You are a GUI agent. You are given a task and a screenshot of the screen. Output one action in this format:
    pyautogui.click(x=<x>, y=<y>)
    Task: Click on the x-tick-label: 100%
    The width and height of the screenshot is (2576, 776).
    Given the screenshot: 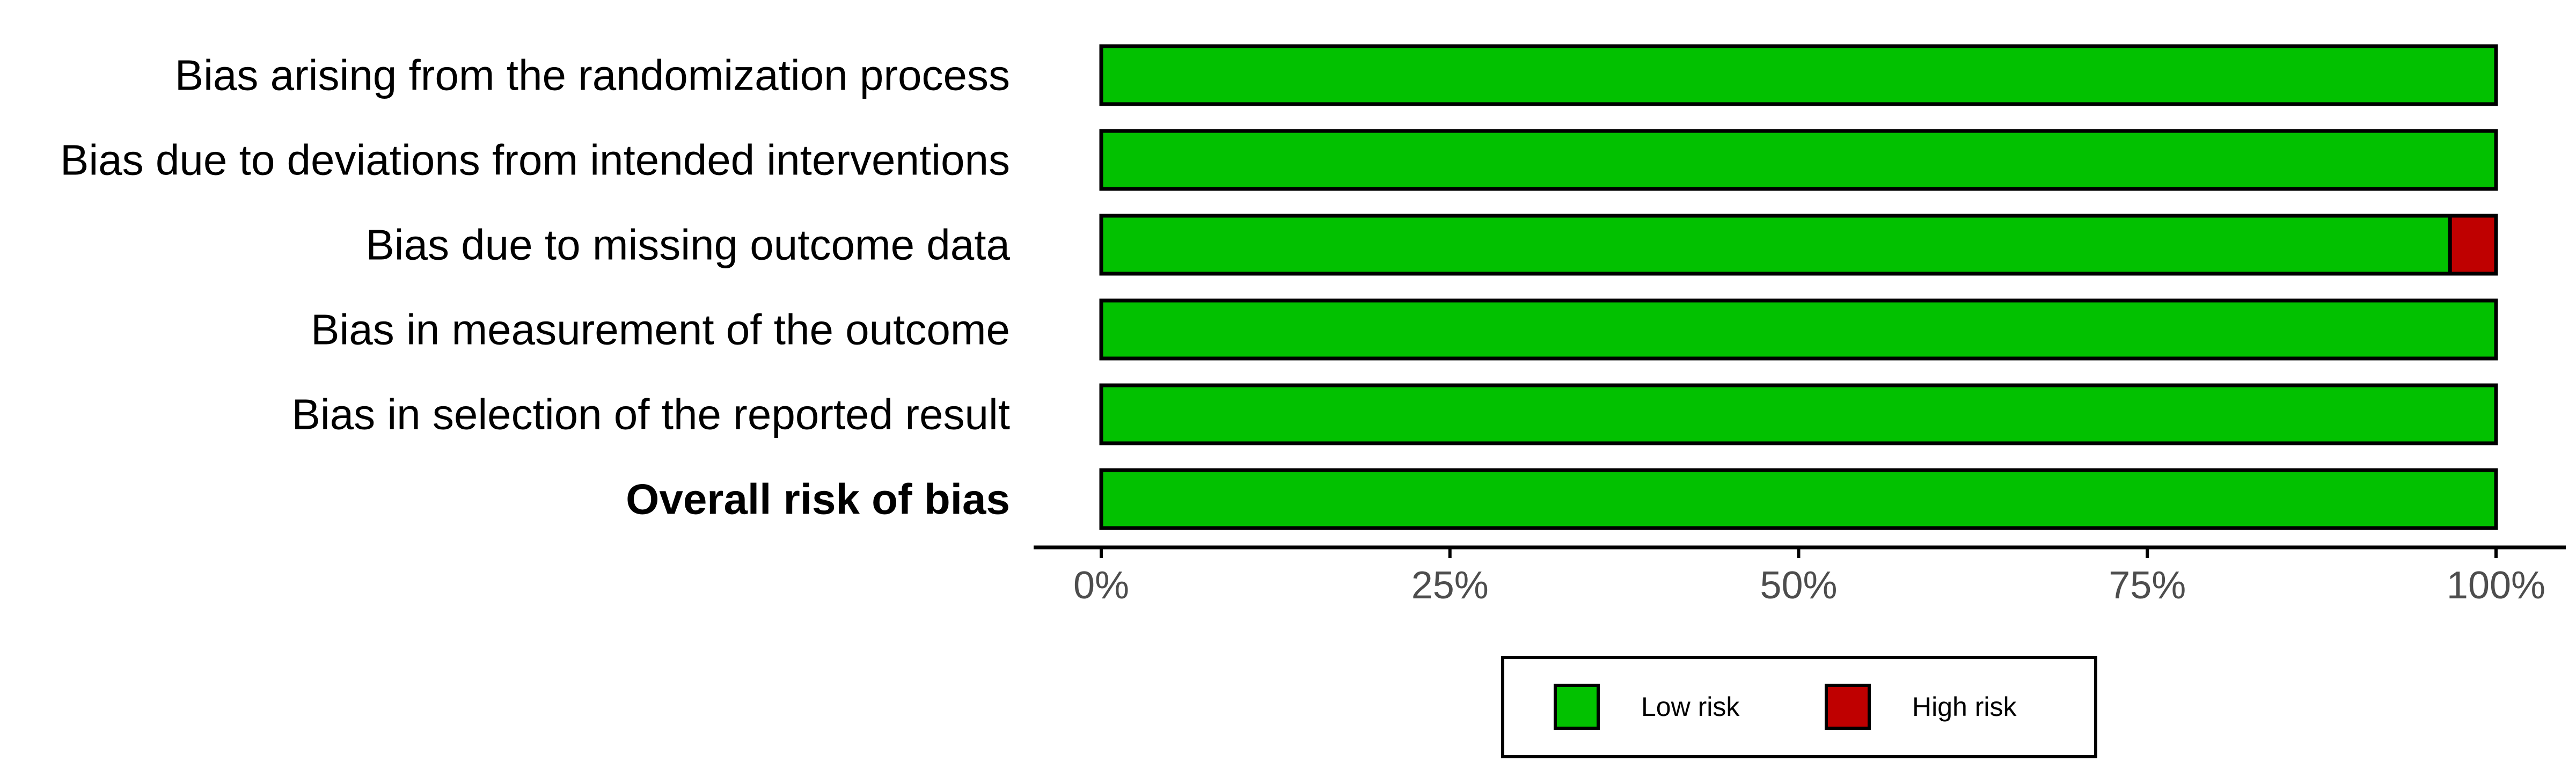 What is the action you would take?
    pyautogui.click(x=2496, y=585)
    